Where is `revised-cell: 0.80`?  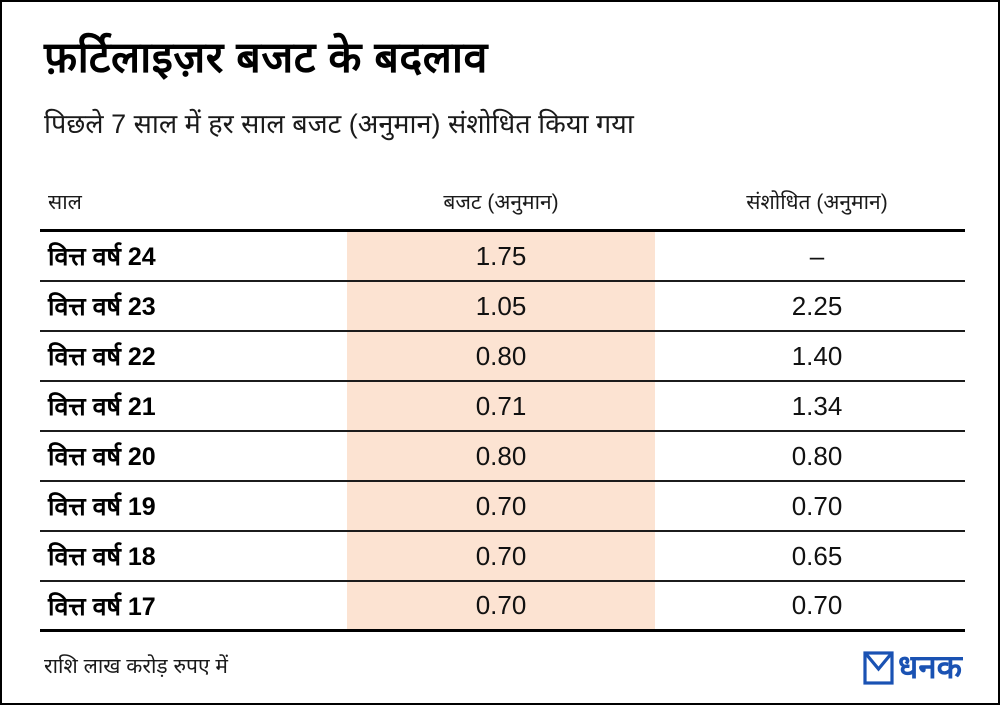 revised-cell: 0.80 is located at coordinates (817, 455).